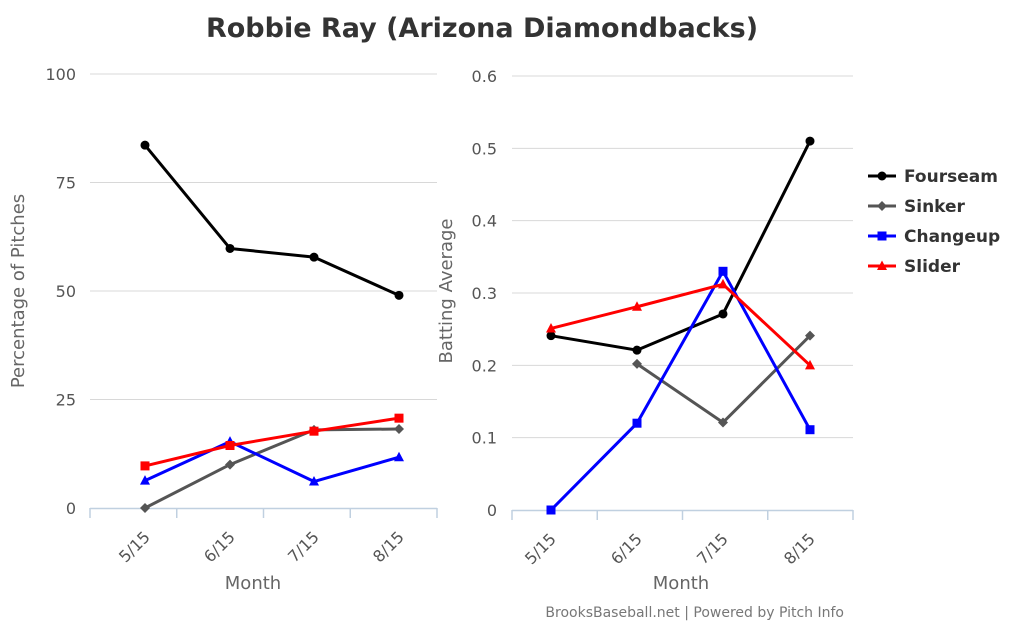 Image resolution: width=1024 pixels, height=631 pixels. What do you see at coordinates (66, 183) in the screenshot?
I see `y-tick-label: 75` at bounding box center [66, 183].